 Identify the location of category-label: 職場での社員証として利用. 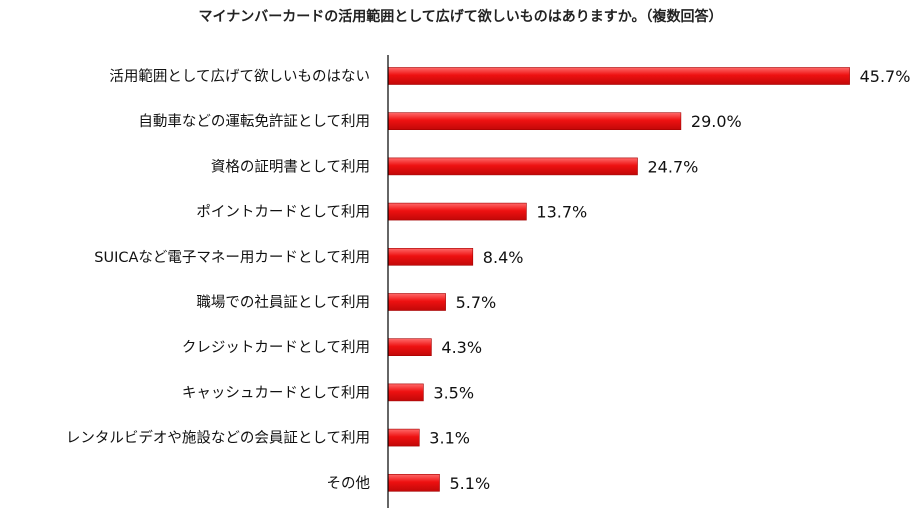
(283, 302).